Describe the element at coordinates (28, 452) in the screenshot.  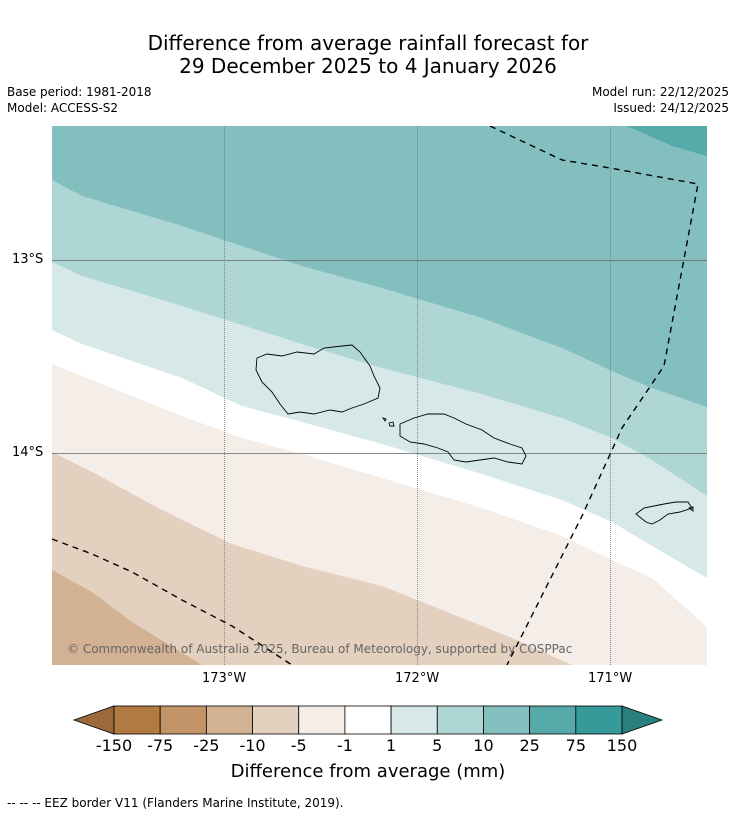
I see `lat-label-14s: 14°S` at that location.